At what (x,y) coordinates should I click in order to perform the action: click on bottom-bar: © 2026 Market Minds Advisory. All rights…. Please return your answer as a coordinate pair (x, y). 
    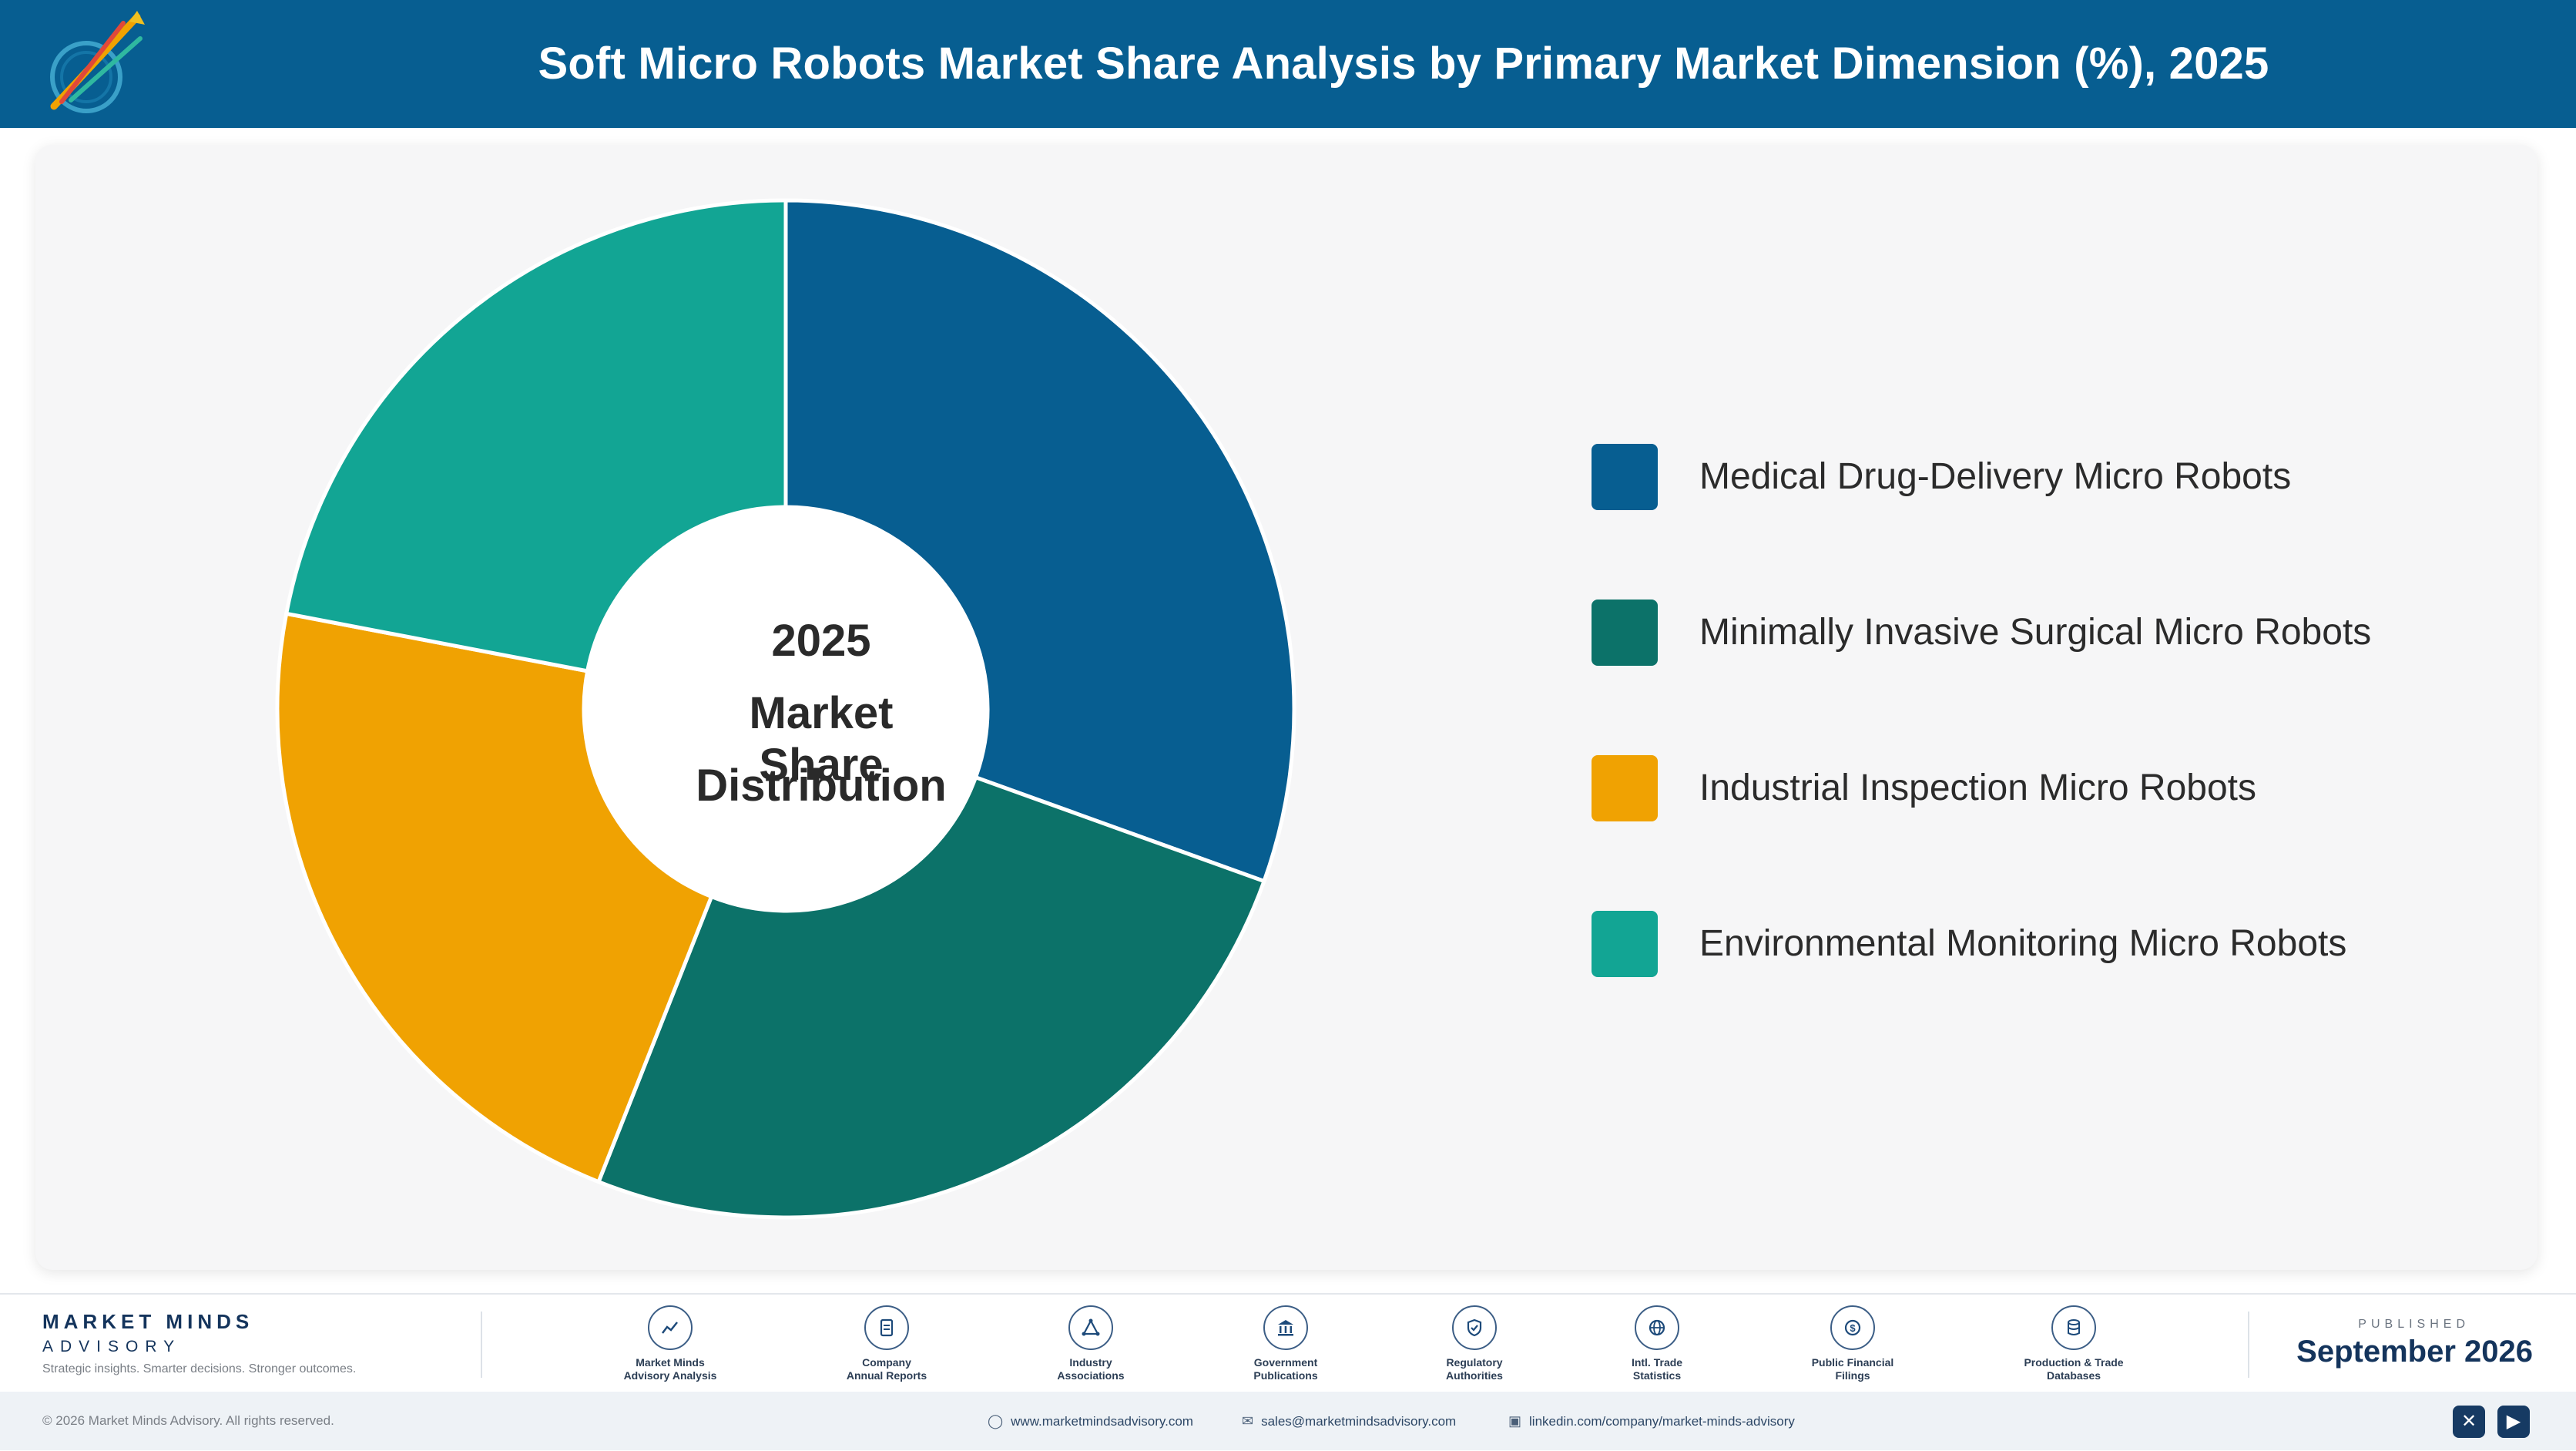
    Looking at the image, I should click on (1288, 1421).